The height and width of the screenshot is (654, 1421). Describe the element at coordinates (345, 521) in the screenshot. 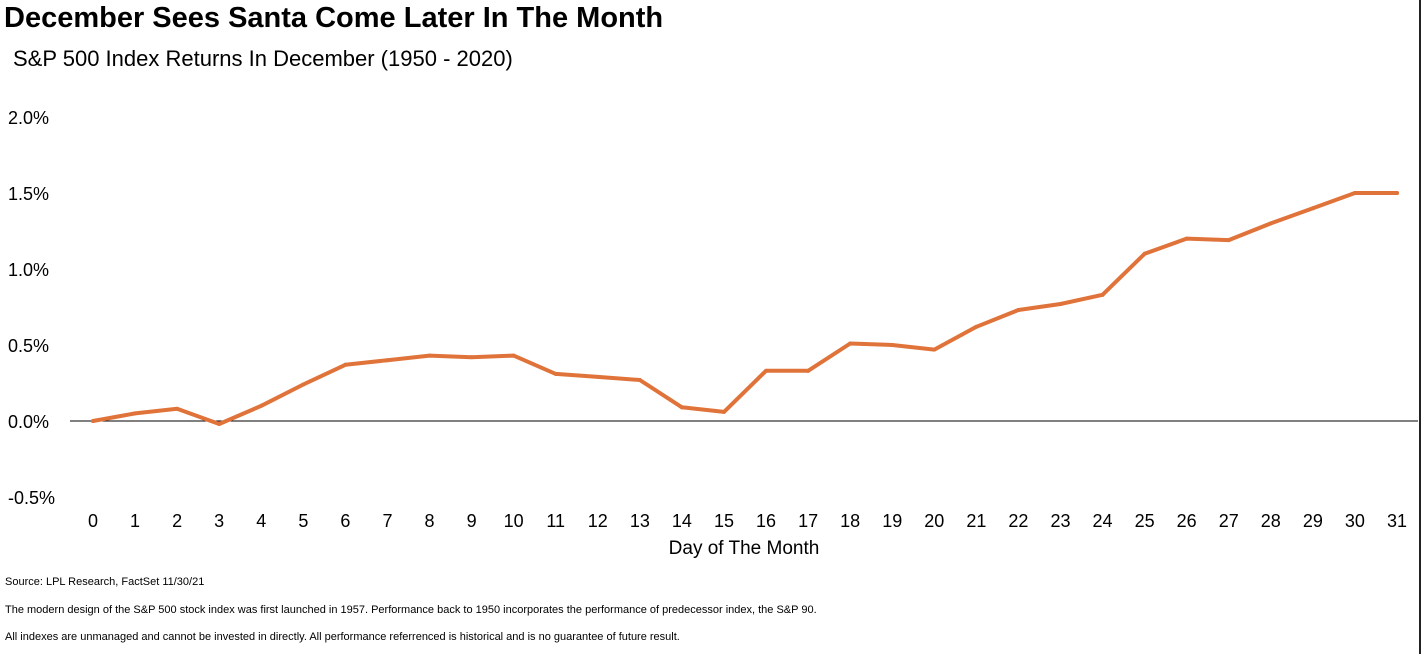

I see `x-tick-label: 6` at that location.